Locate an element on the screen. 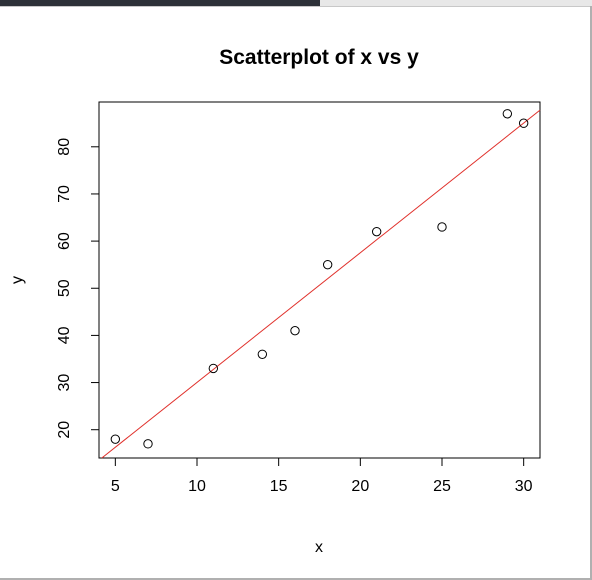  x-tick-label: 5 is located at coordinates (115, 486).